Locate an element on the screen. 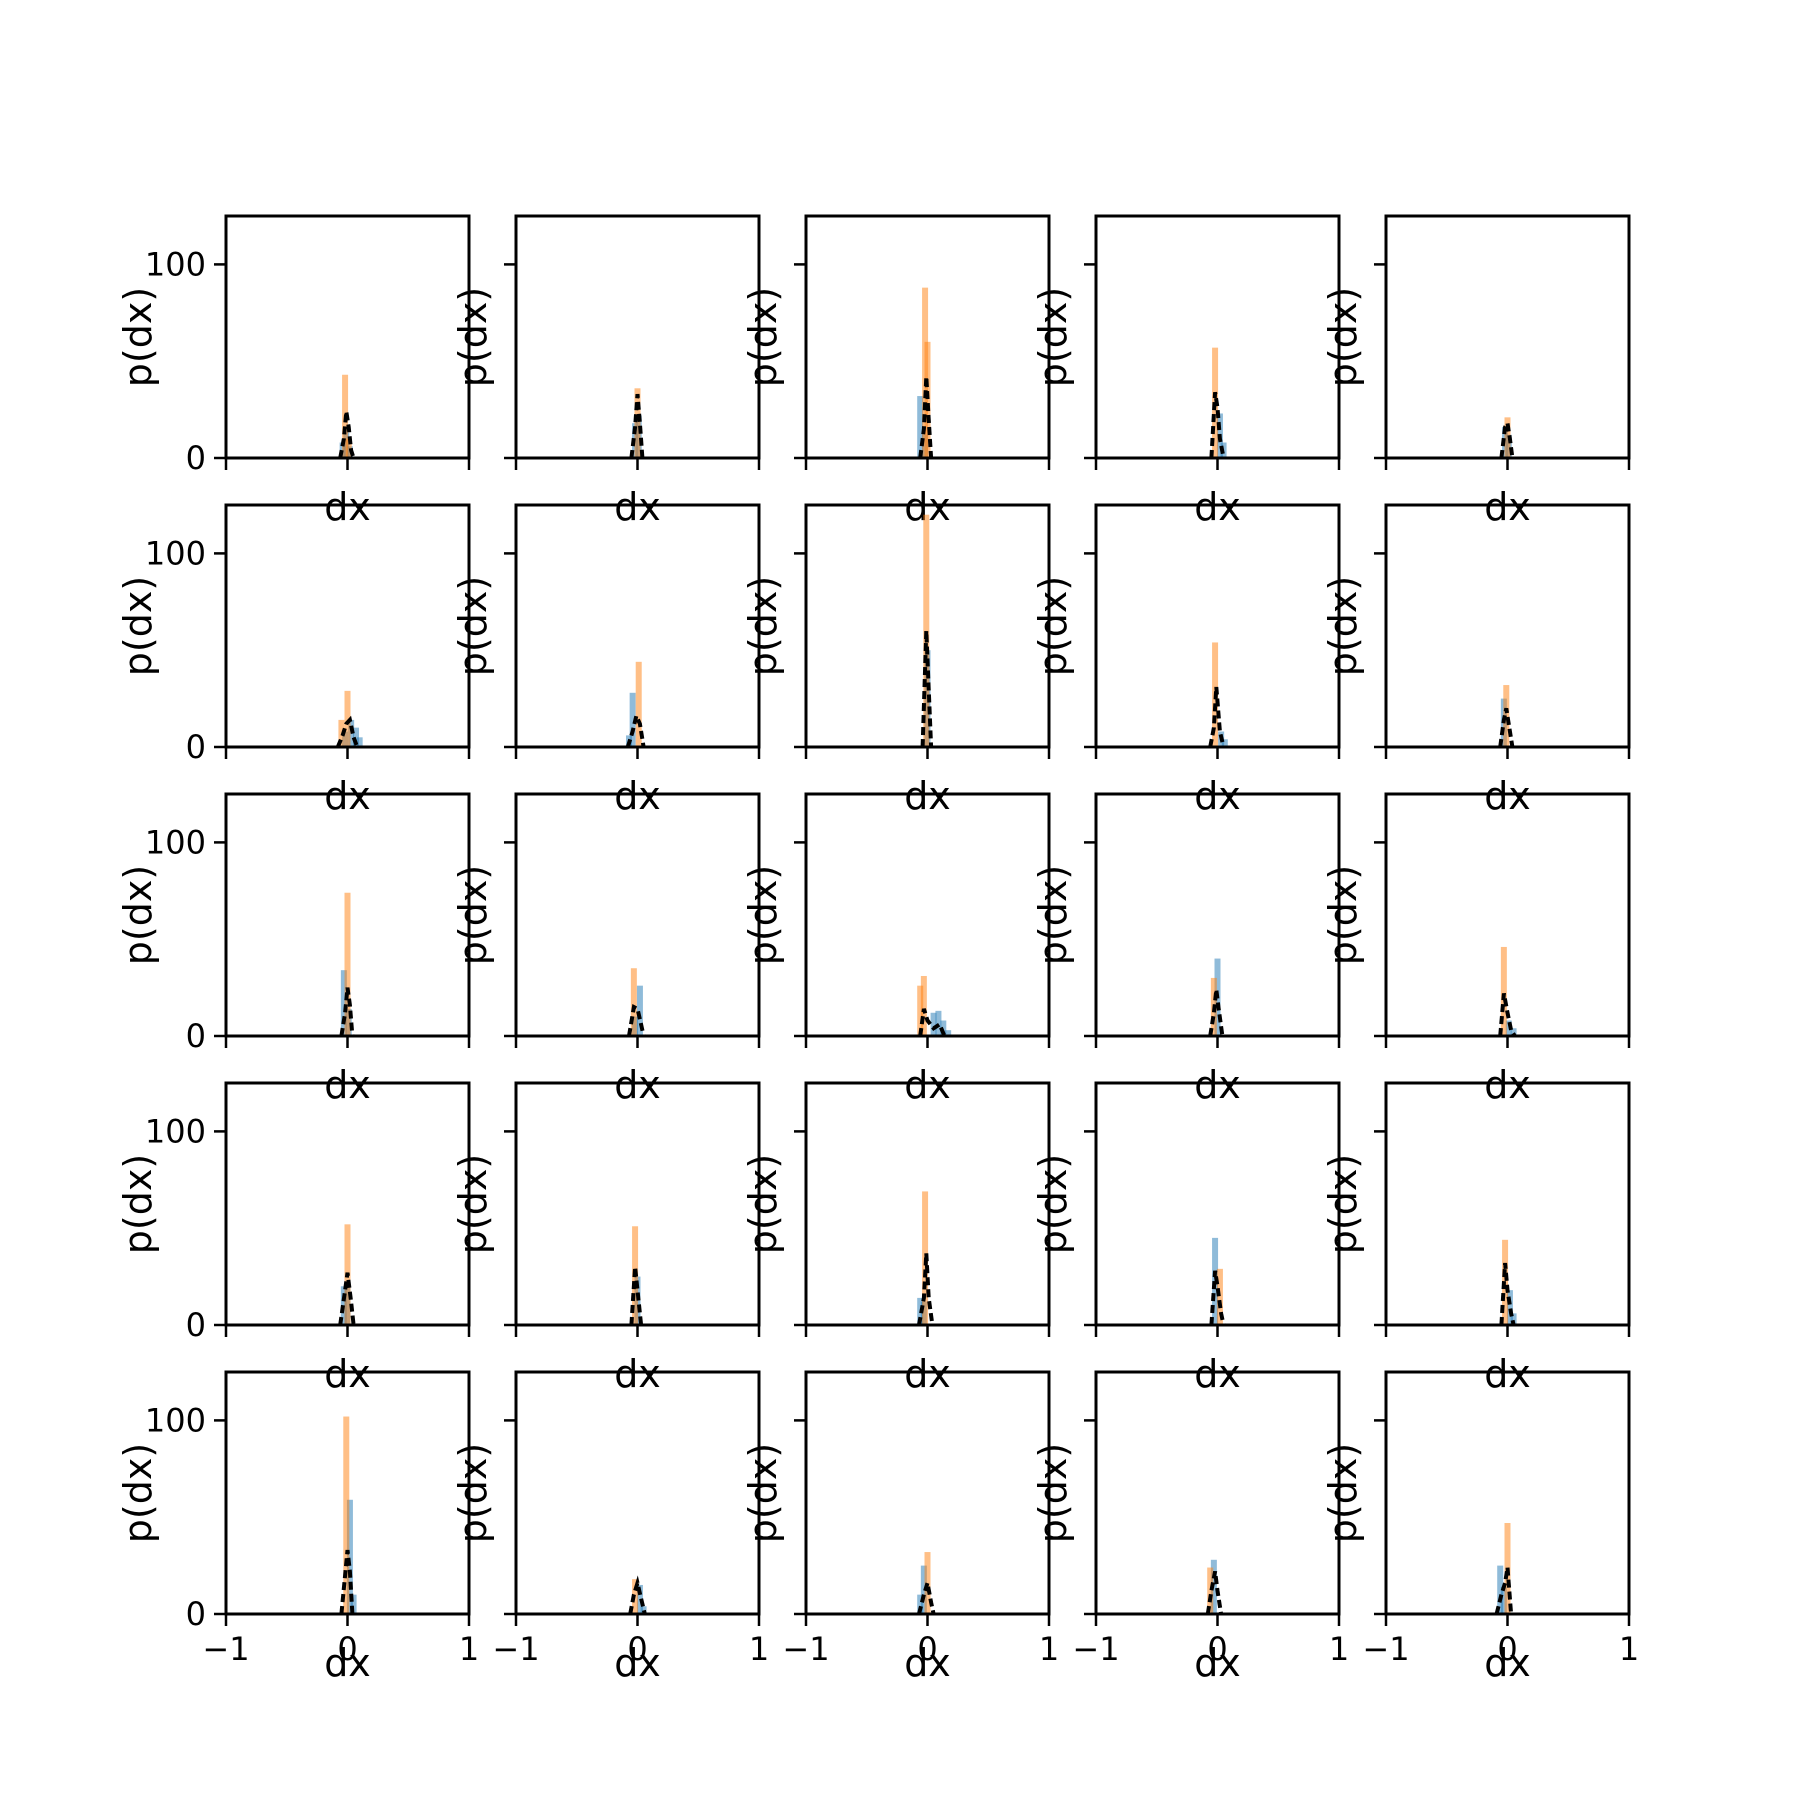 The width and height of the screenshot is (1800, 1800). subplot-r3c3: dx p(dx) is located at coordinates (1186, 1238).